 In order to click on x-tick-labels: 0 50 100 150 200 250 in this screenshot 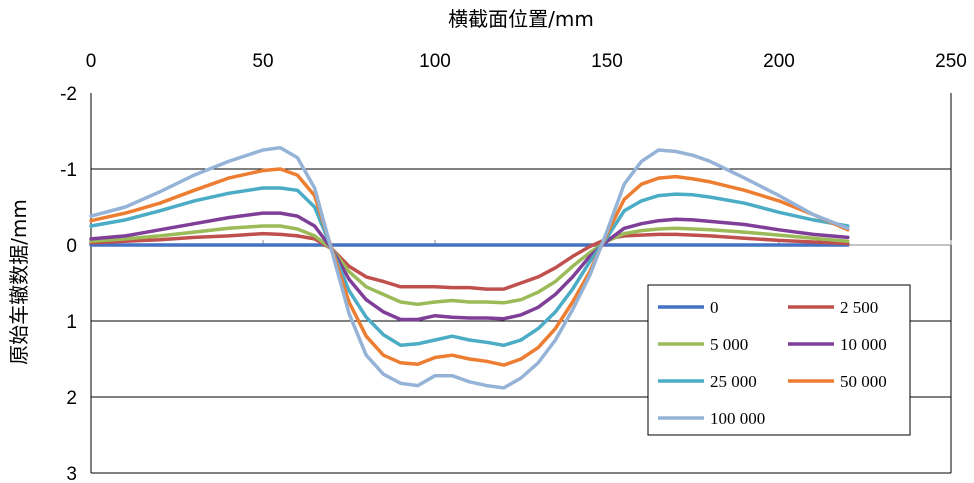, I will do `click(526, 61)`.